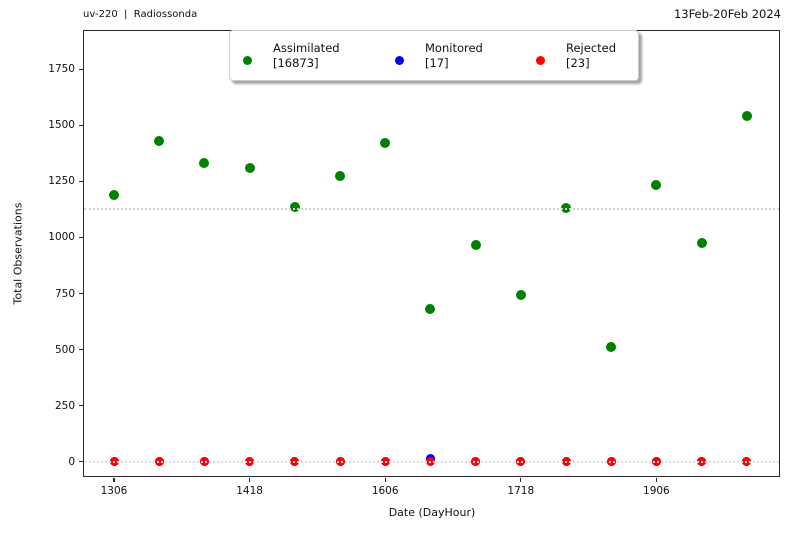 Image resolution: width=790 pixels, height=540 pixels. Describe the element at coordinates (591, 55) in the screenshot. I see `legend-label-rejected: Rejected [23]` at that location.